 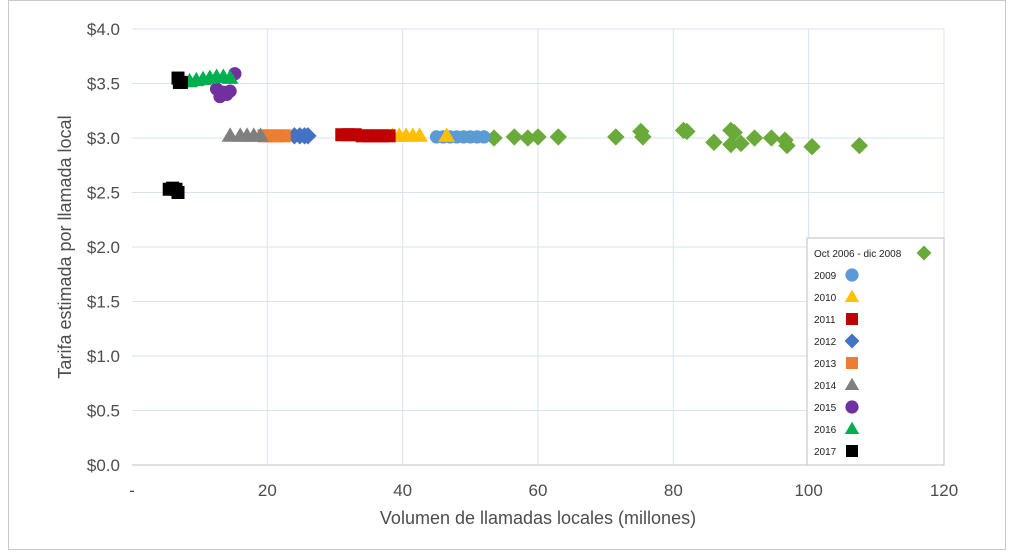 What do you see at coordinates (825, 386) in the screenshot?
I see `legend-label: 2014` at bounding box center [825, 386].